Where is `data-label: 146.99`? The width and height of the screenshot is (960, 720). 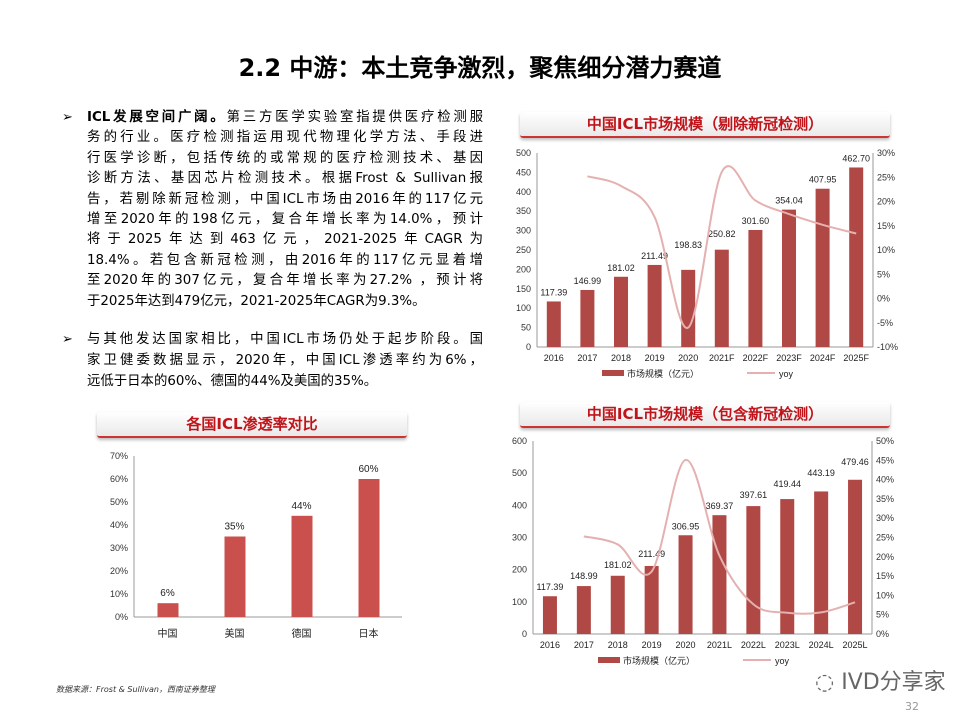 data-label: 146.99 is located at coordinates (588, 281).